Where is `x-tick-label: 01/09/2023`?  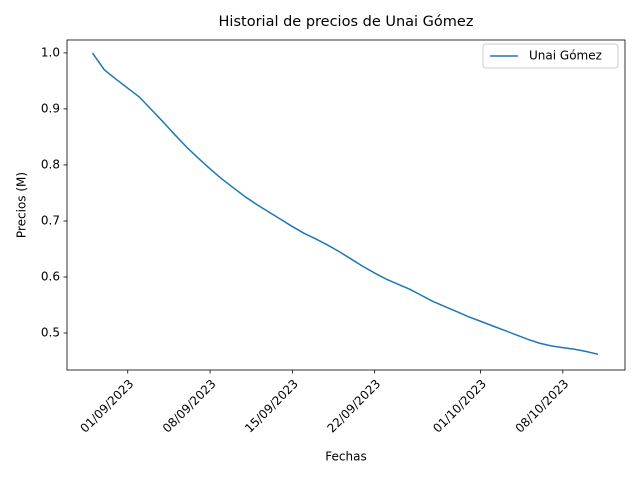 x-tick-label: 01/09/2023 is located at coordinates (107, 406).